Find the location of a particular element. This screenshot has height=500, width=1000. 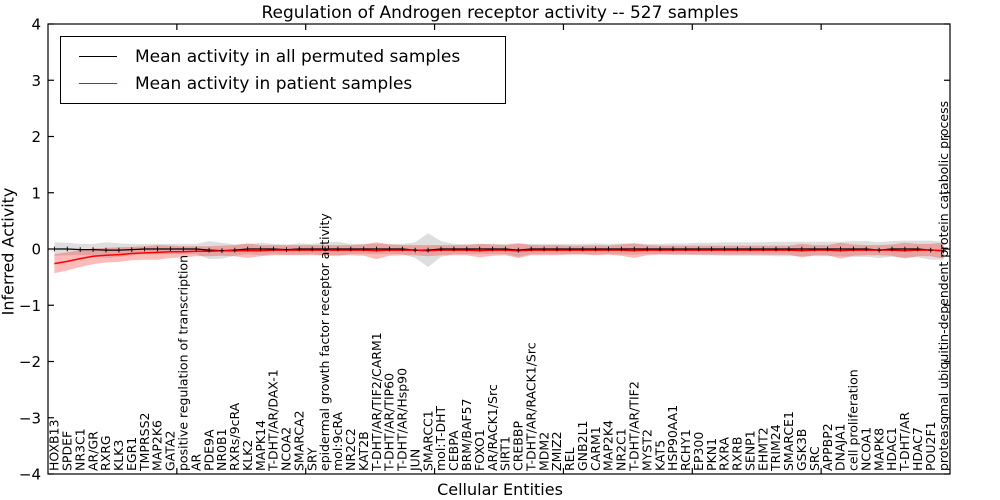

entity-label: RXRs/9cRA is located at coordinates (234, 436).